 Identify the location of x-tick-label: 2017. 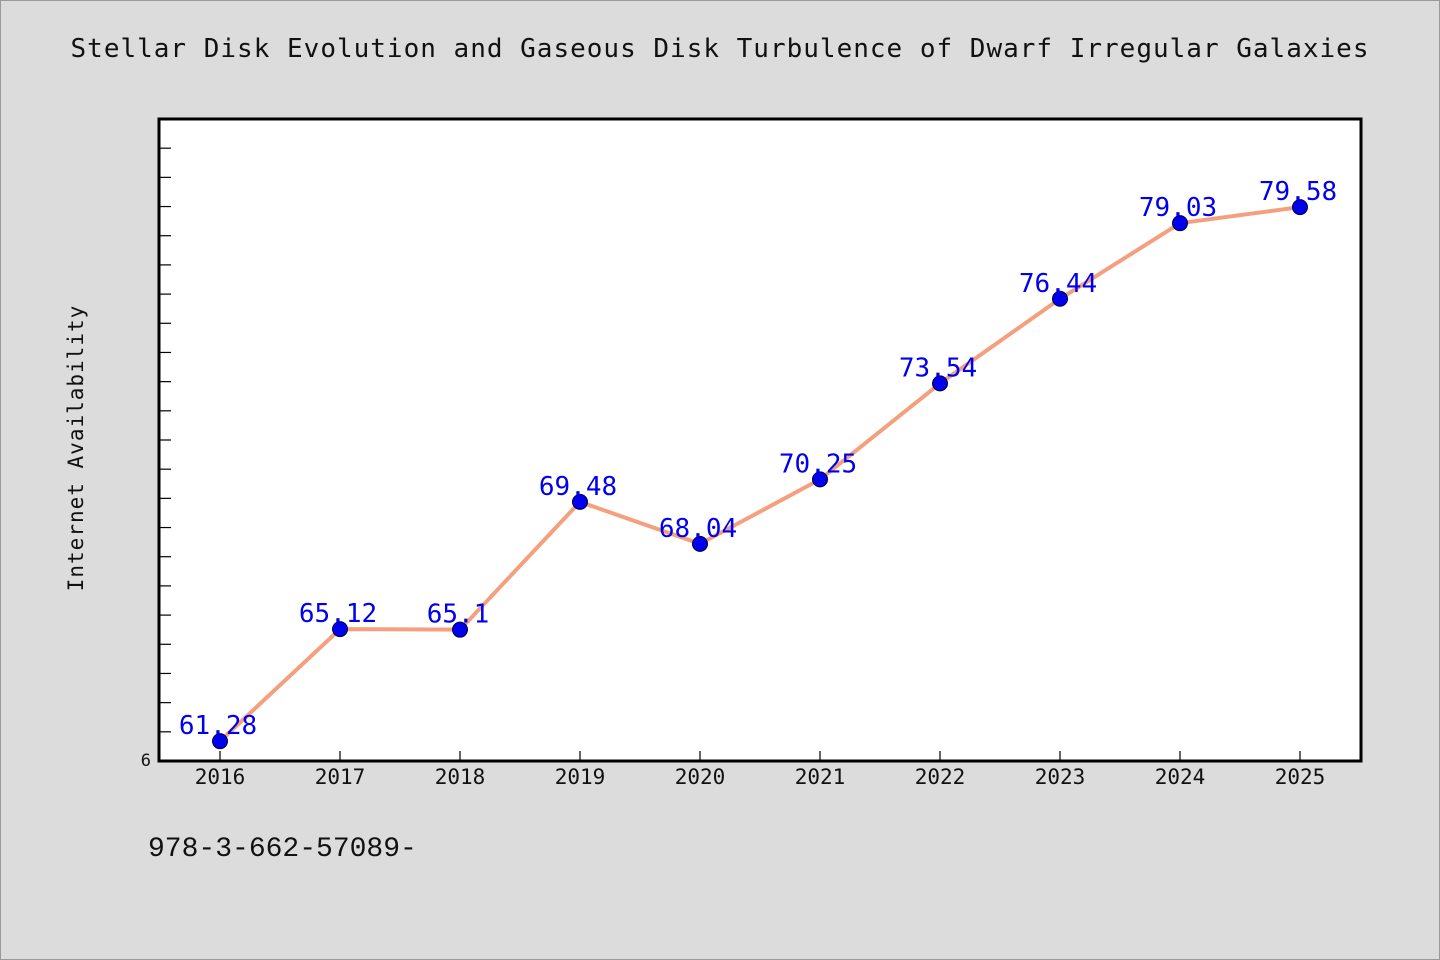
(340, 777).